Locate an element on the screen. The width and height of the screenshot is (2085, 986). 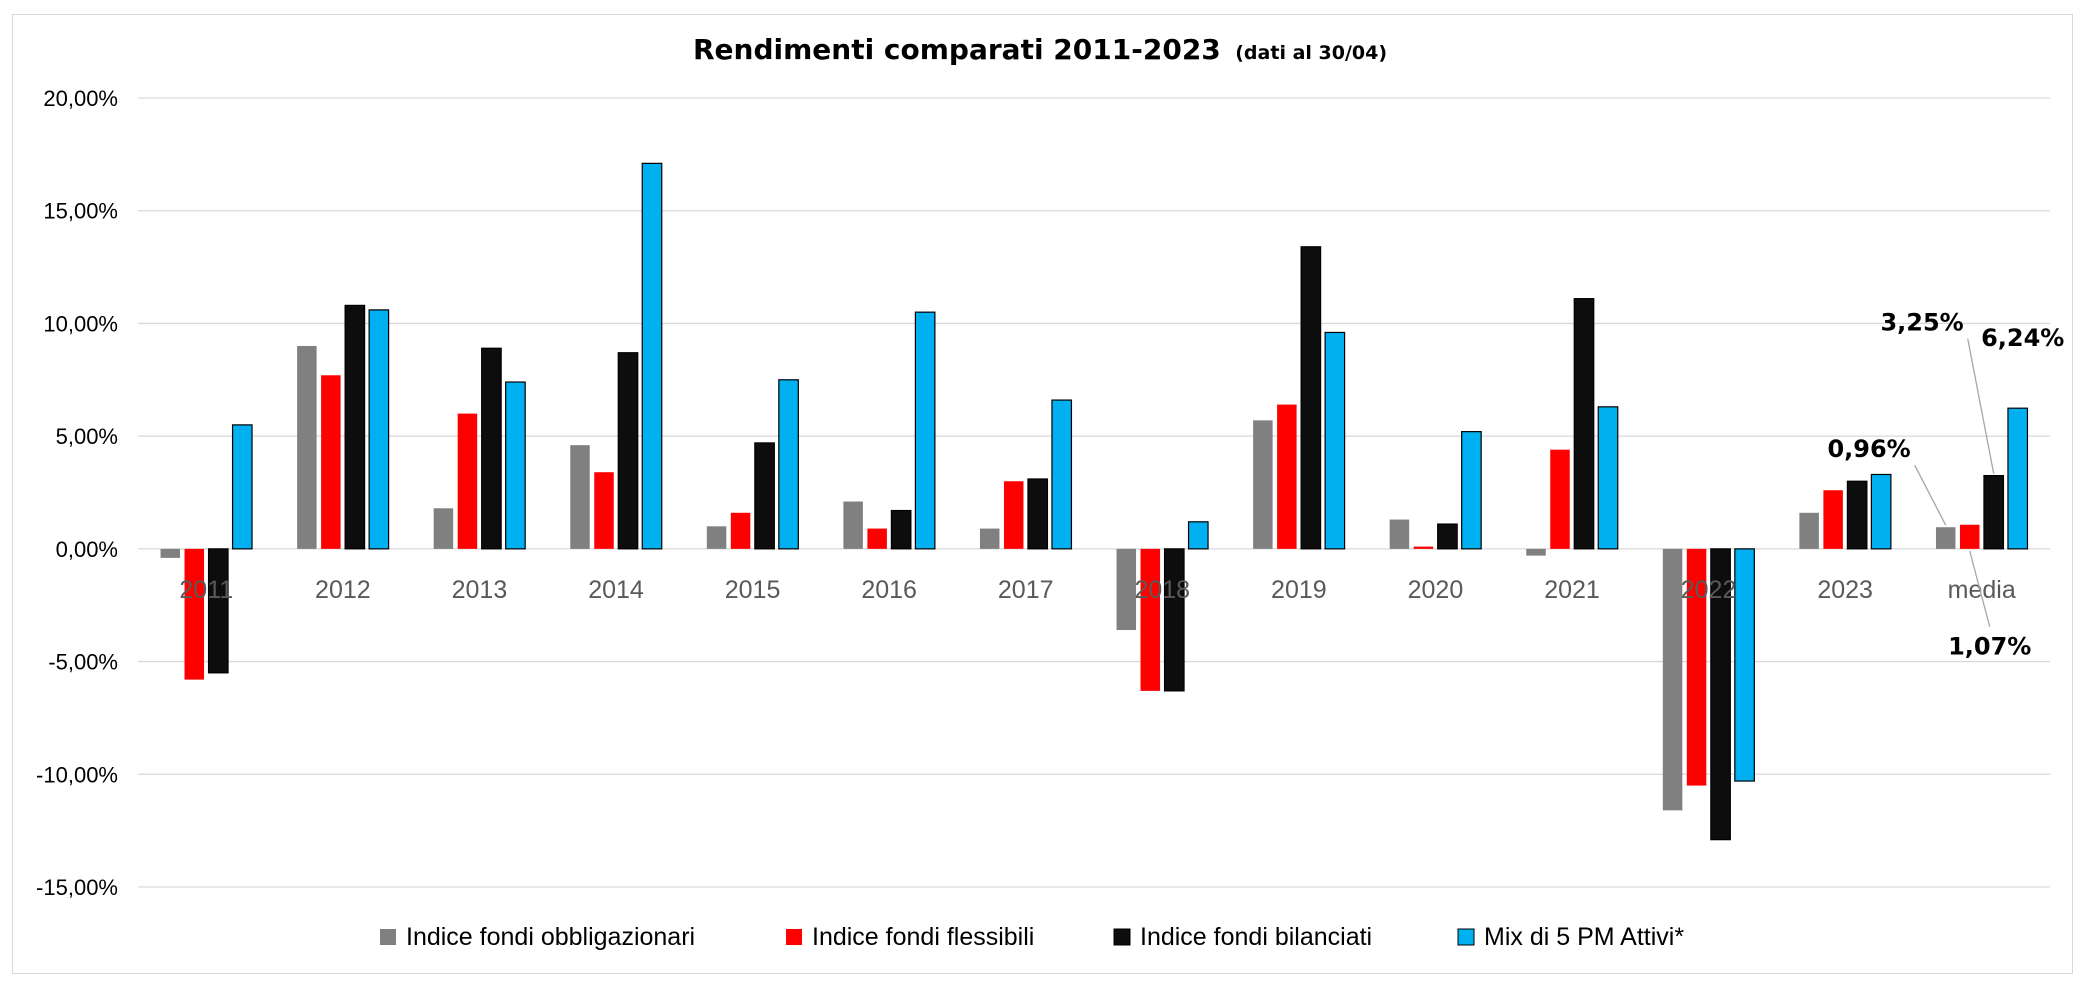
bar-indice-fondi-bilanciati-2016 is located at coordinates (901, 529).